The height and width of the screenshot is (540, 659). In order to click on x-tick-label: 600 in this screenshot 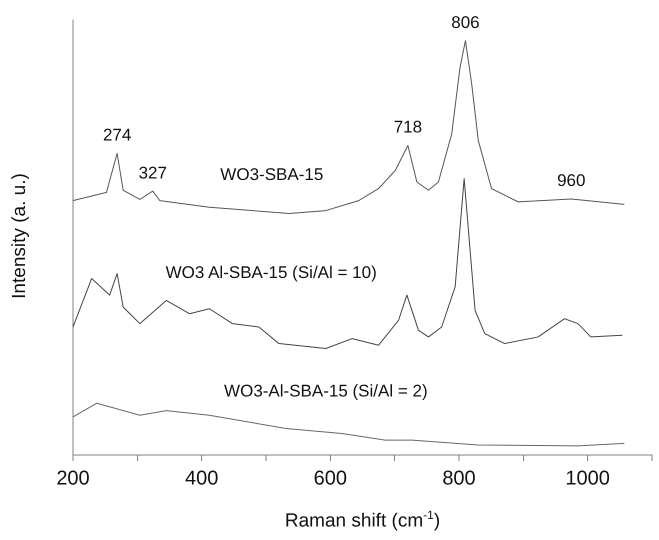, I will do `click(331, 479)`.